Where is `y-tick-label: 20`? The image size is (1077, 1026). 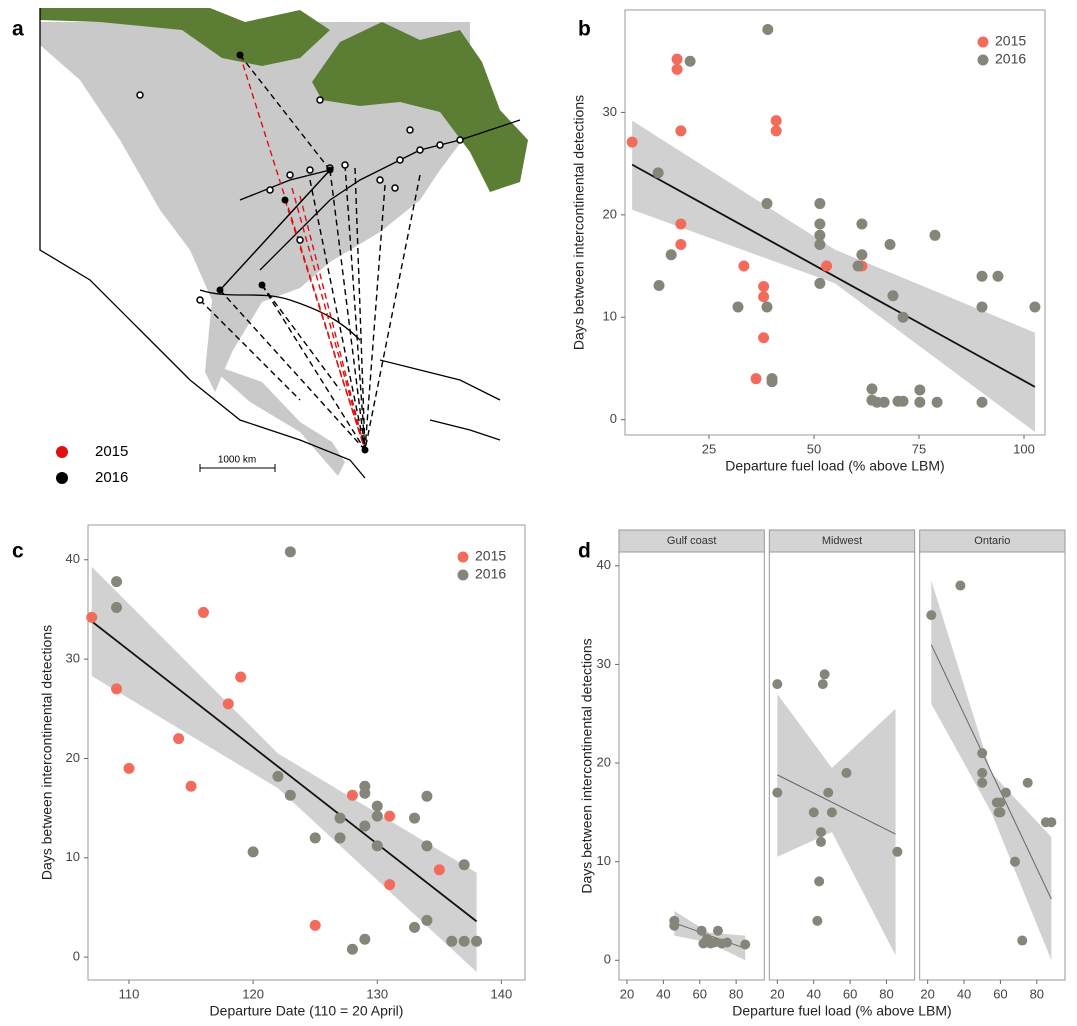
y-tick-label: 20 is located at coordinates (610, 213).